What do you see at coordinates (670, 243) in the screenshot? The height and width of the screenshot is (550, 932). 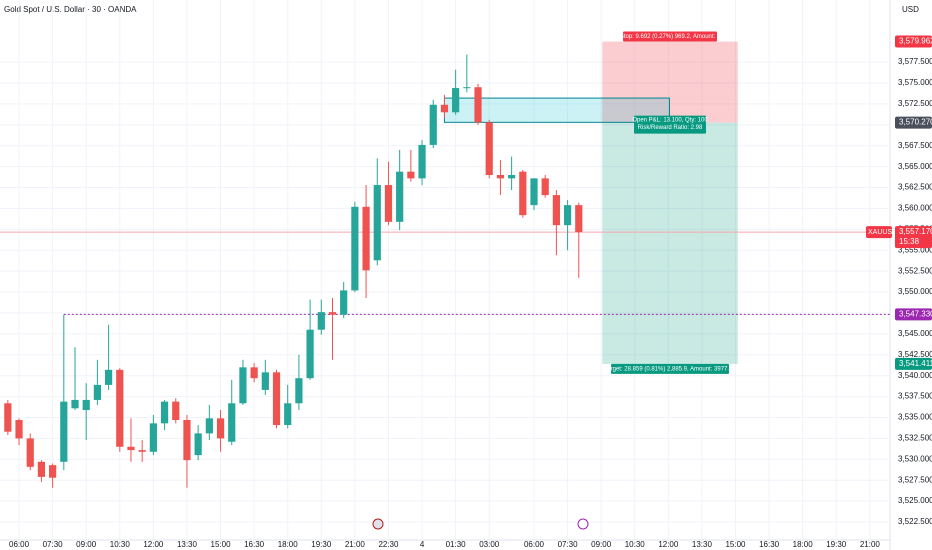 I see `target-zone` at bounding box center [670, 243].